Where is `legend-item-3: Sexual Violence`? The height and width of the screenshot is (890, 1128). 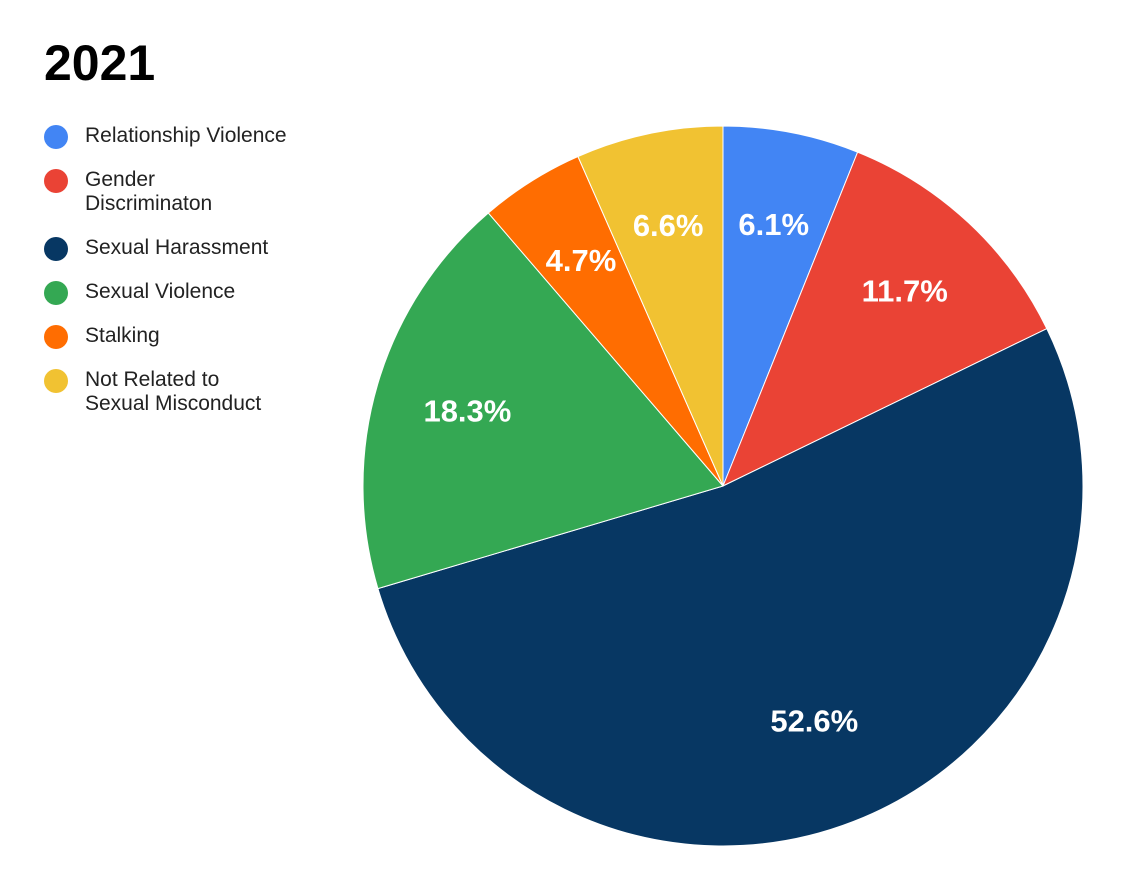 legend-item-3: Sexual Violence is located at coordinates (189, 292).